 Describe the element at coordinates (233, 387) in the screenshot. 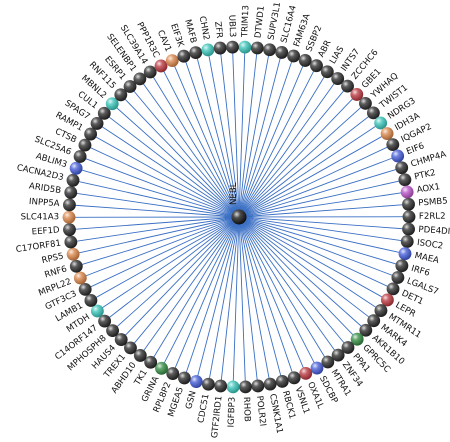

I see `node-igfbp3` at that location.